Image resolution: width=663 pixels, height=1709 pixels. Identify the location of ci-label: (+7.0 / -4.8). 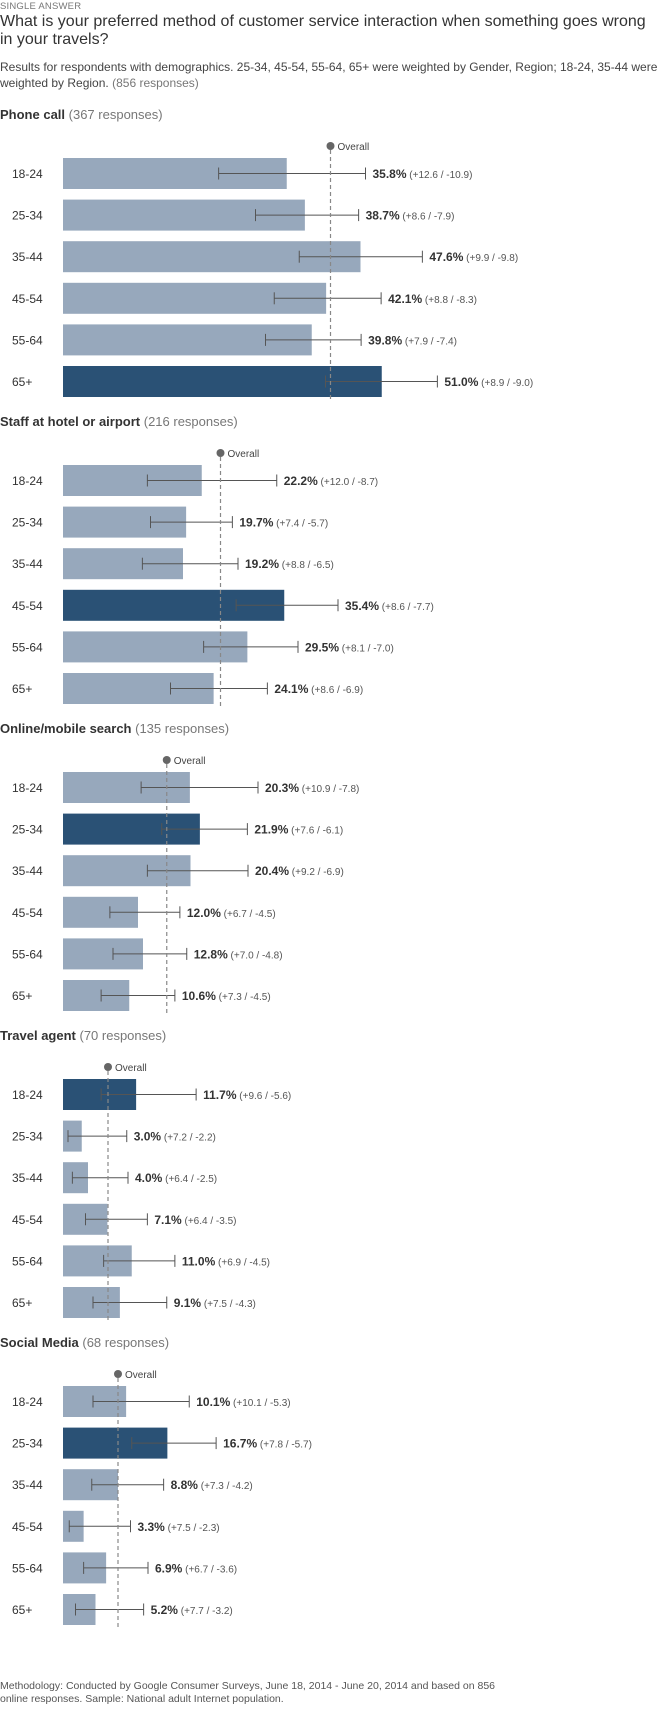
(255, 955).